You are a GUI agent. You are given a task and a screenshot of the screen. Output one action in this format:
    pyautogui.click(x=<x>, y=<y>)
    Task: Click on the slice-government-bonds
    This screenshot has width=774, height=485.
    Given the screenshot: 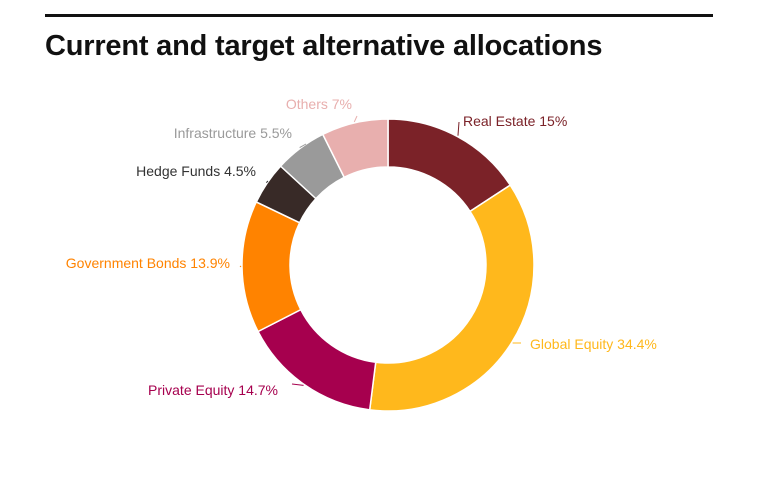 What is the action you would take?
    pyautogui.click(x=271, y=266)
    